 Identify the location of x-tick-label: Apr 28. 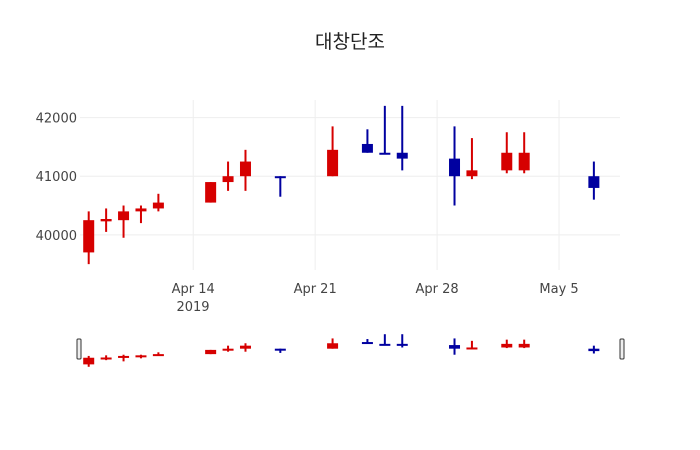
(437, 289).